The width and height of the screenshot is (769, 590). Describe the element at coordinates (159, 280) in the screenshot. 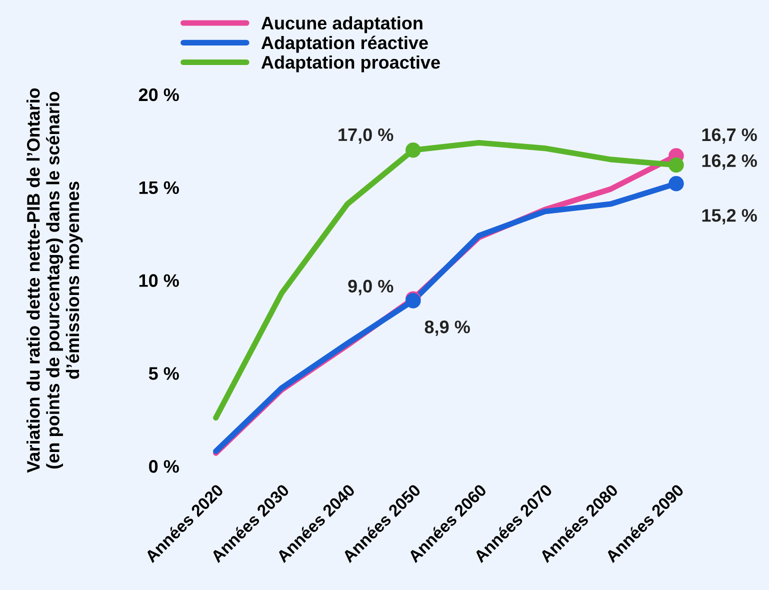

I see `y-tick-label: 10 %` at that location.